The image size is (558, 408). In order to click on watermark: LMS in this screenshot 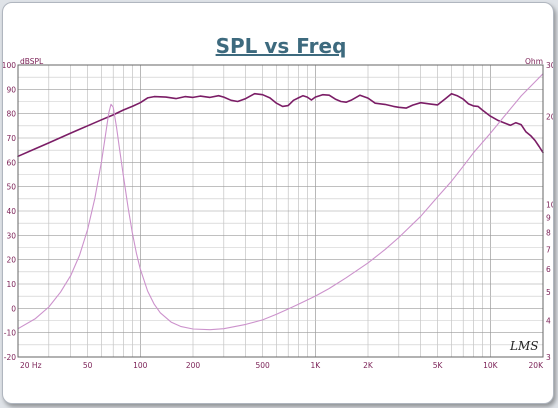, I will do `click(523, 346)`.